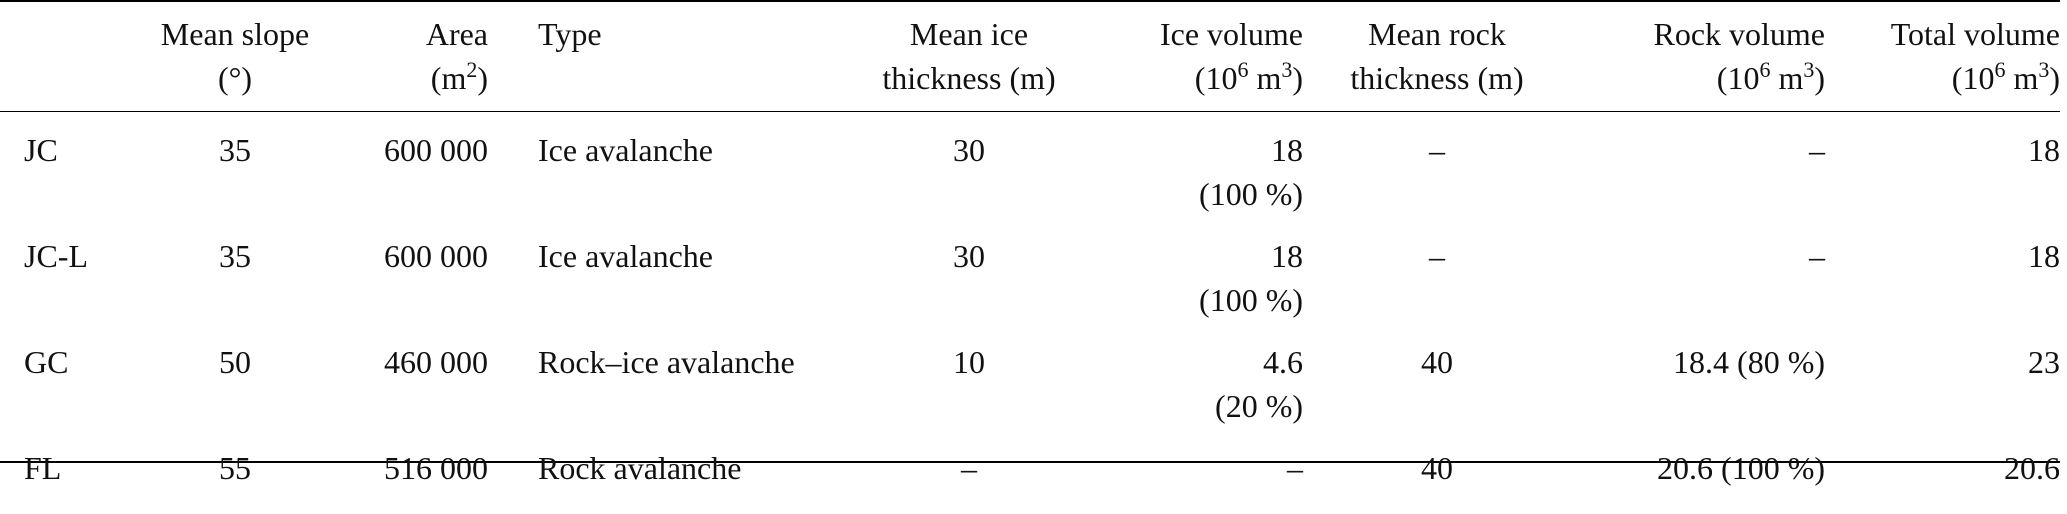  Describe the element at coordinates (235, 362) in the screenshot. I see `cell-mean-slope: 50` at that location.